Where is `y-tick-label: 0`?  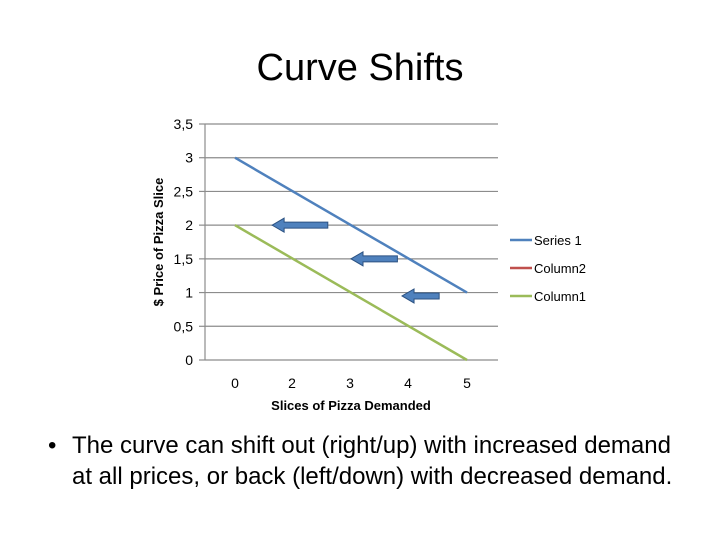
y-tick-label: 0 is located at coordinates (189, 360).